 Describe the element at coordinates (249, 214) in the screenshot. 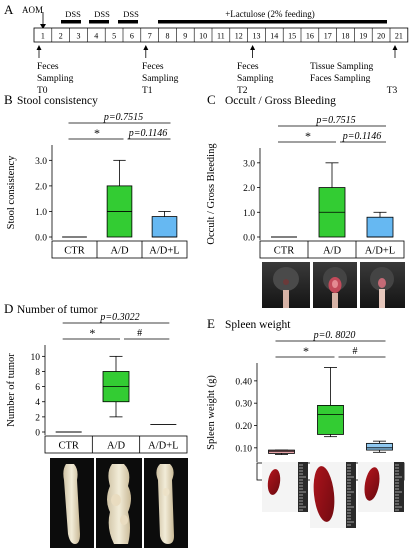

I see `y-tick-label: 1.0` at that location.